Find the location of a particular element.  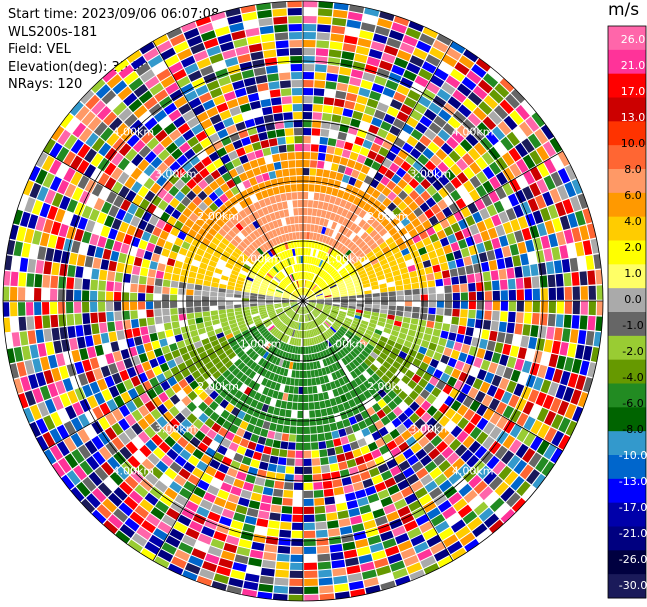

colorbar-tick-label: 0.0 is located at coordinates (633, 299).